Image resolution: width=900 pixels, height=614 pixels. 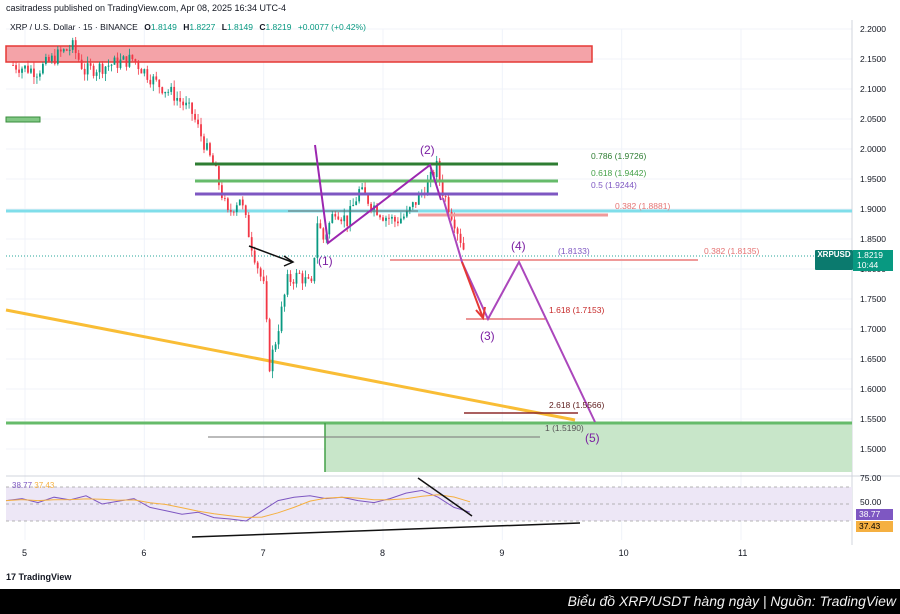 What do you see at coordinates (742, 553) in the screenshot?
I see `time-tick-label: 11` at bounding box center [742, 553].